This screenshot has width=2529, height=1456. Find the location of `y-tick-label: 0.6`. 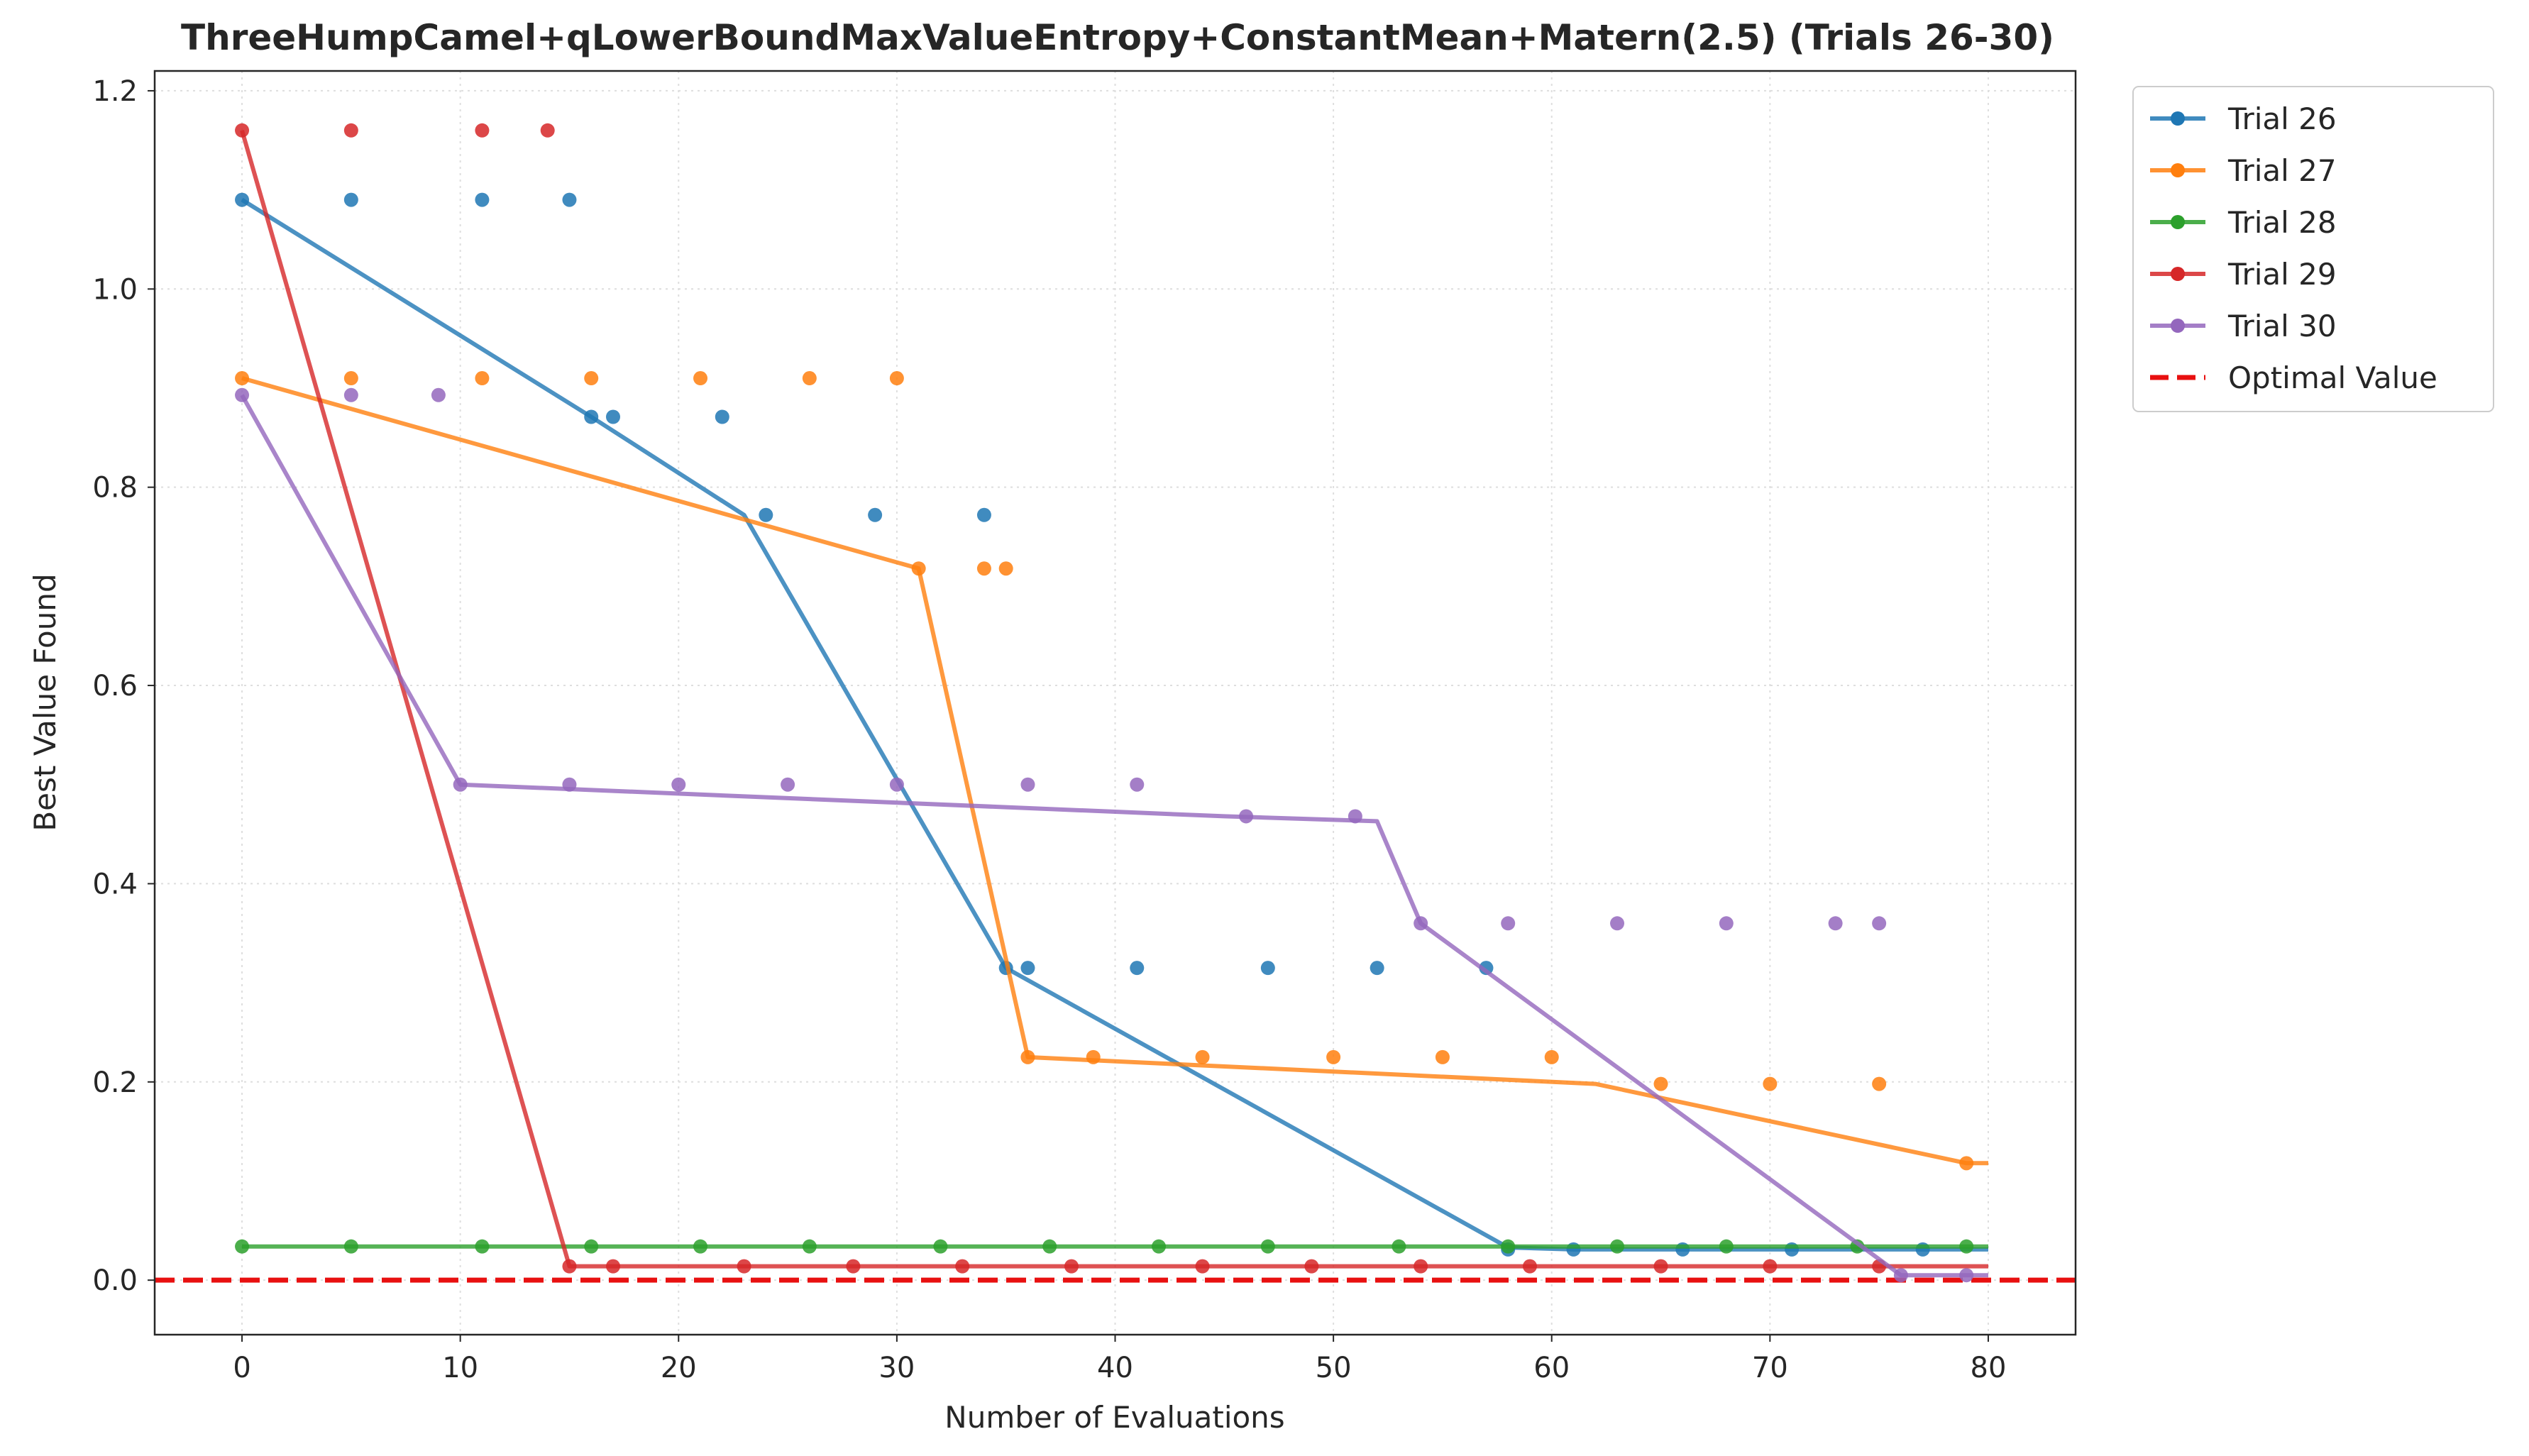

y-tick-label: 0.6 is located at coordinates (115, 686).